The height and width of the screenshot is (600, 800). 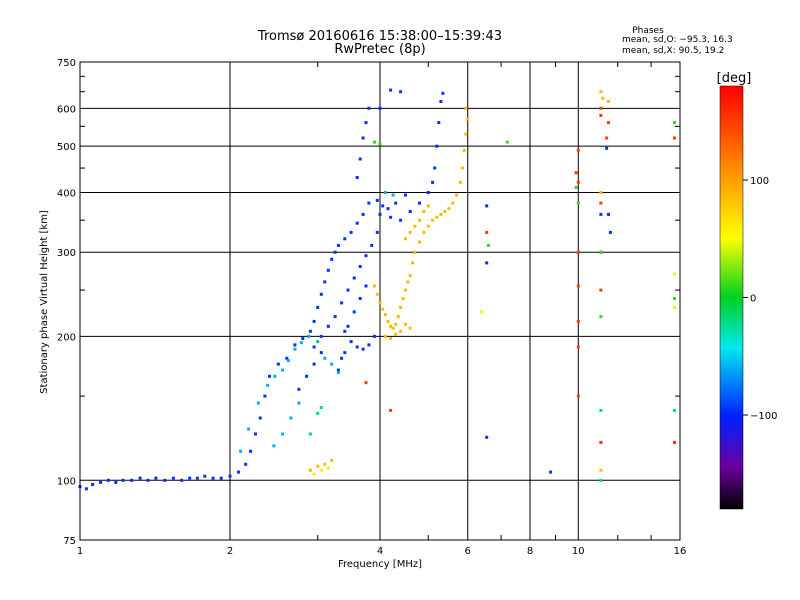 I want to click on x-tick-label: 10, so click(x=578, y=551).